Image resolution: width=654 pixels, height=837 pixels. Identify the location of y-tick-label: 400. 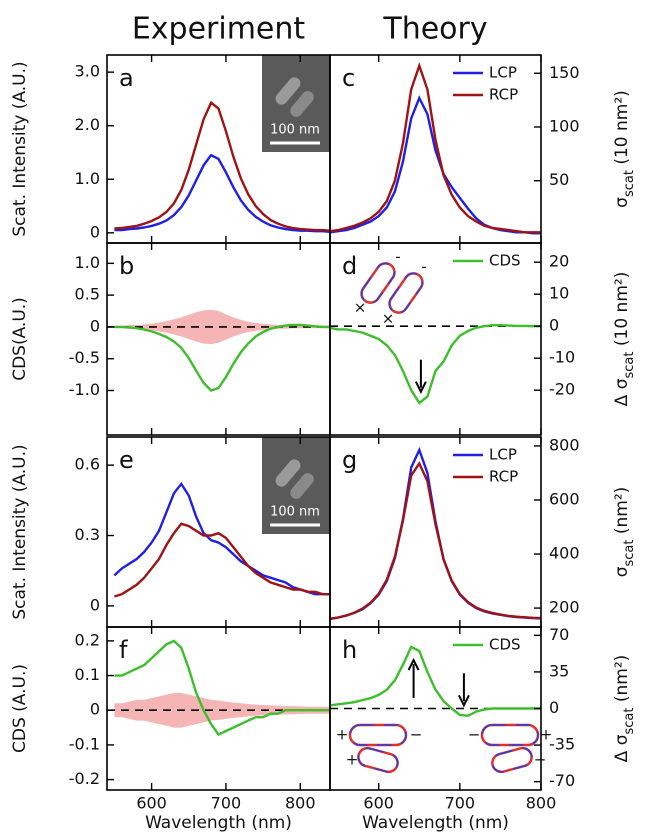
(564, 553).